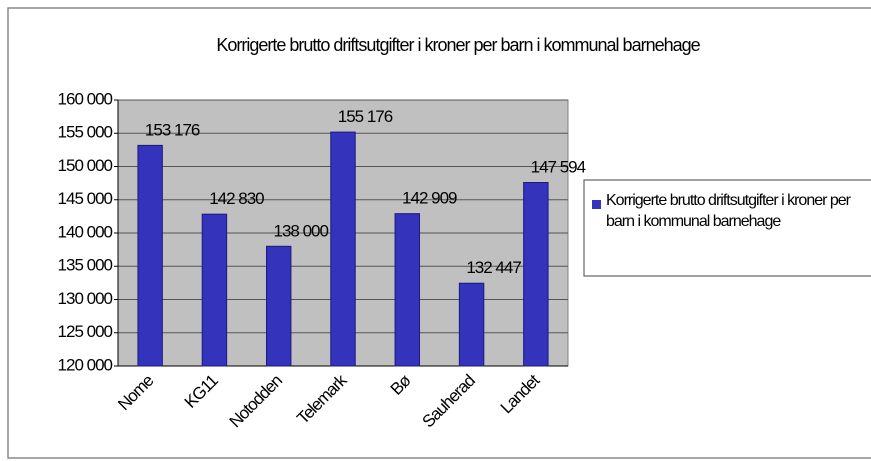 Image resolution: width=871 pixels, height=461 pixels. Describe the element at coordinates (236, 198) in the screenshot. I see `value-label: 142 830` at that location.